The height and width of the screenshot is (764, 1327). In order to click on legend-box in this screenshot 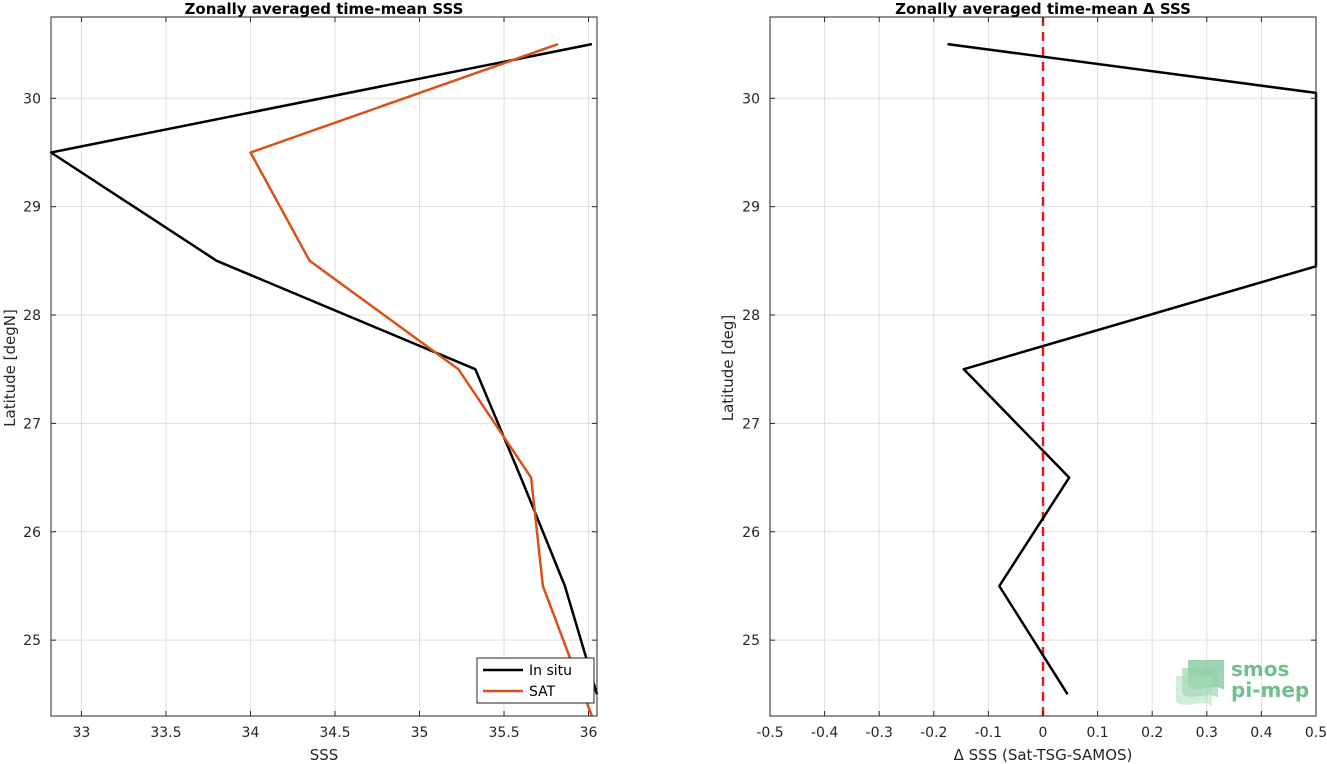, I will do `click(535, 680)`.